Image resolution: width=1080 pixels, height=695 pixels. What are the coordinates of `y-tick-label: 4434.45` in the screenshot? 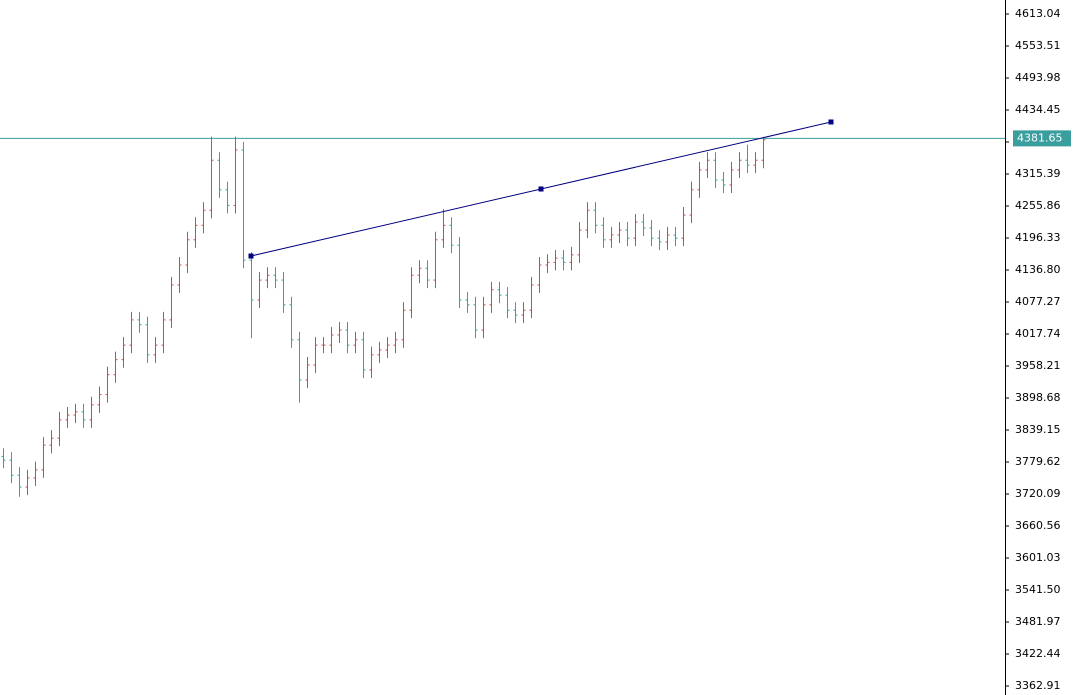 It's located at (1038, 109).